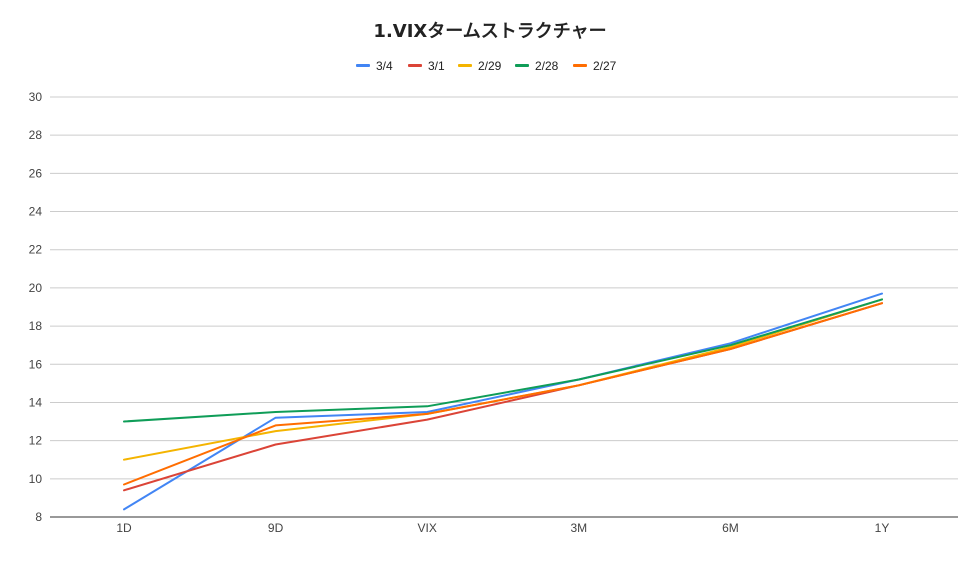 This screenshot has height=562, width=980. What do you see at coordinates (38, 517) in the screenshot?
I see `y-tick-label: 8` at bounding box center [38, 517].